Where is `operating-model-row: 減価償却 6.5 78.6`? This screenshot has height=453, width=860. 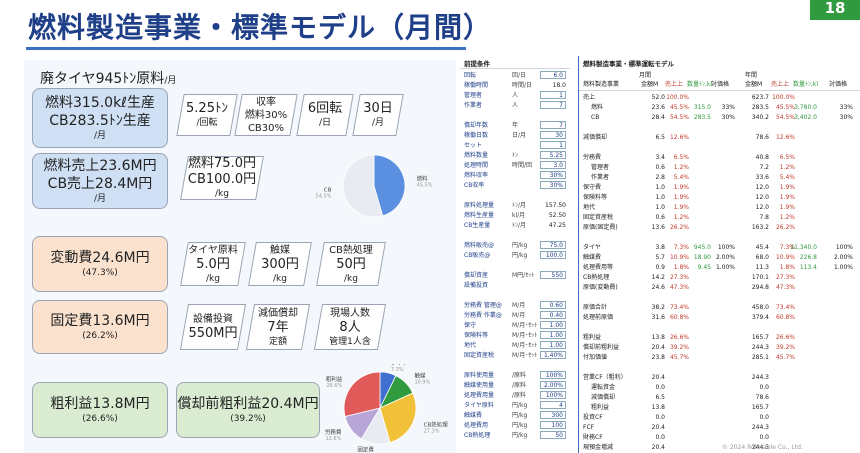 operating-model-row: 減価償却 6.5 78.6 is located at coordinates (719, 397).